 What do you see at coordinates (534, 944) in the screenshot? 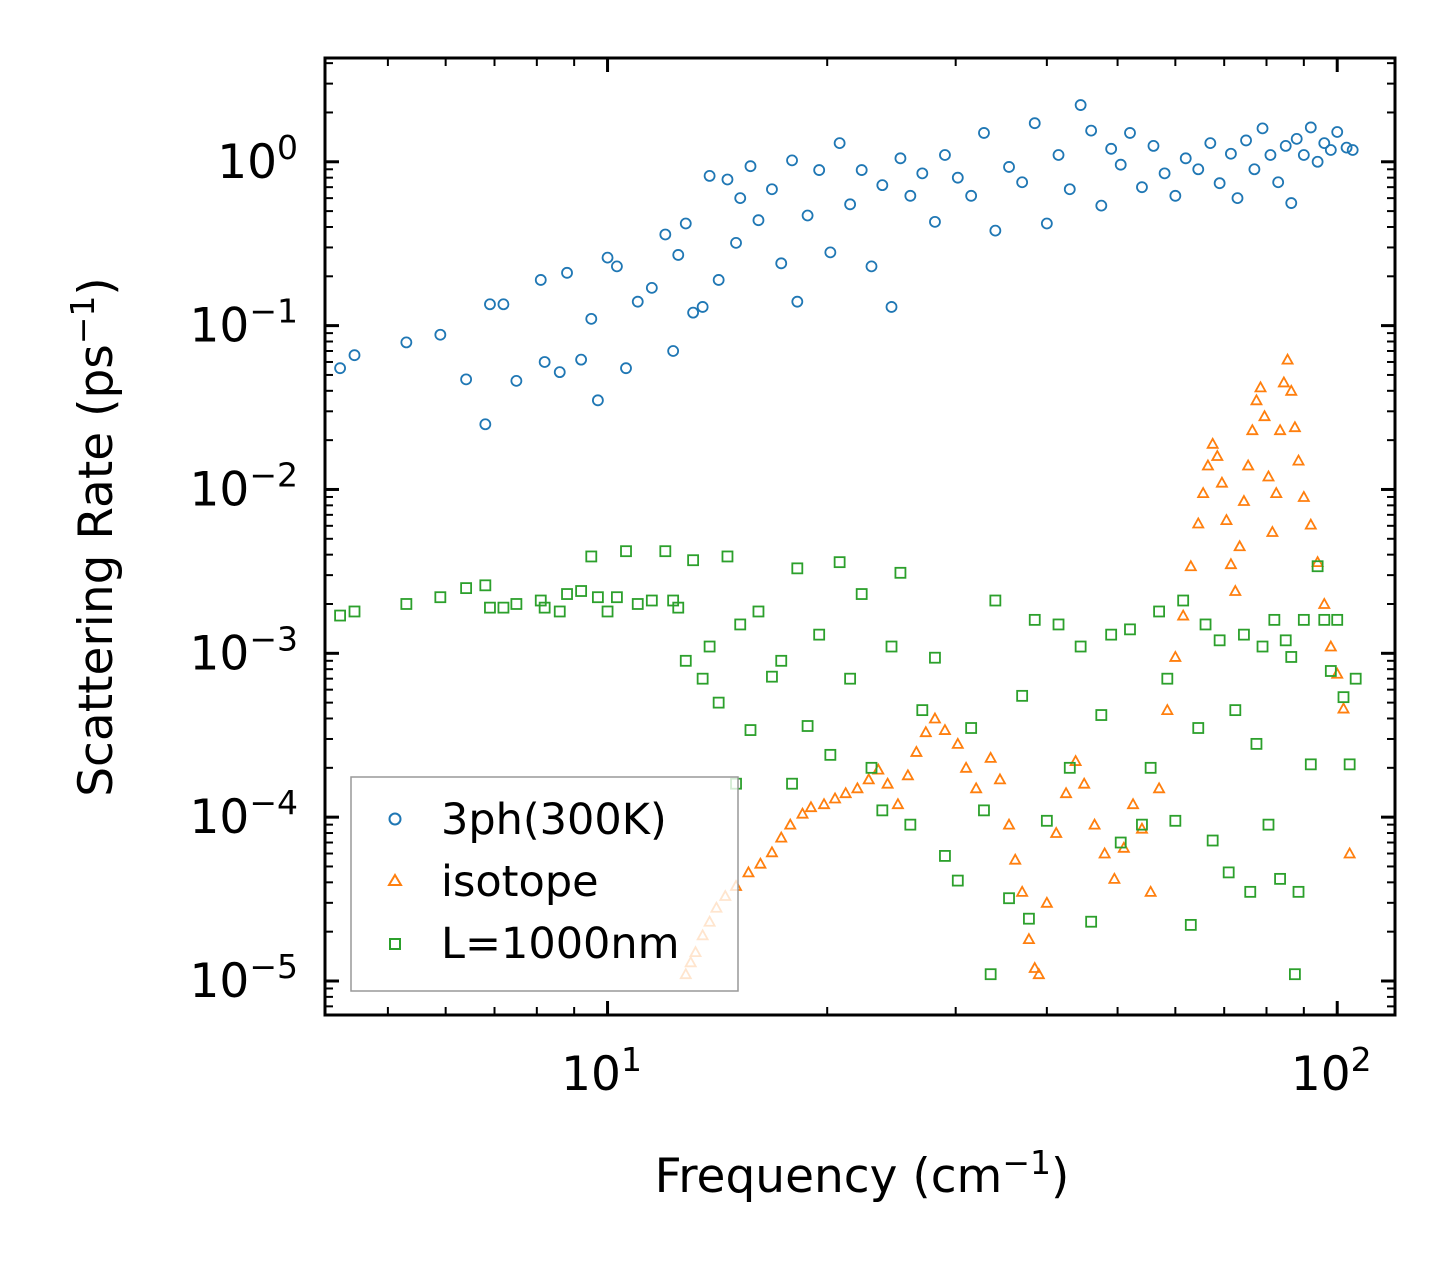
I see `legend-item-l1000nm: L=1000nm` at bounding box center [534, 944].